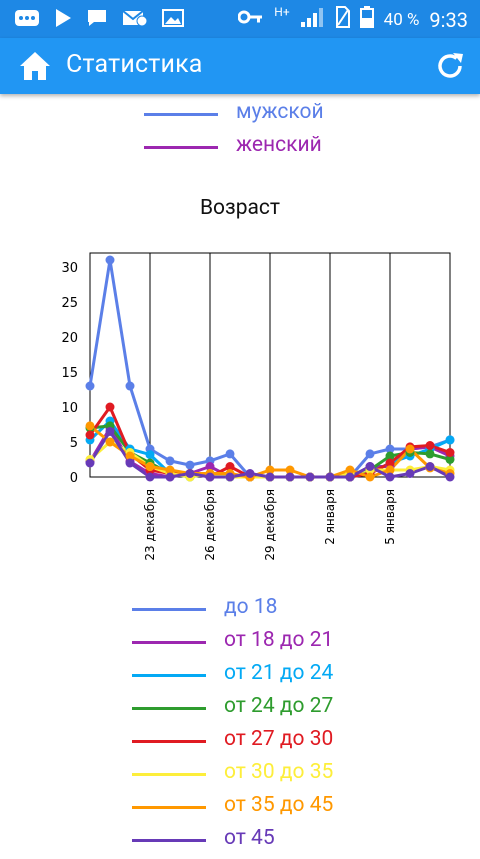 The height and width of the screenshot is (859, 480). Describe the element at coordinates (69, 373) in the screenshot. I see `y-tick-label: 15` at that location.